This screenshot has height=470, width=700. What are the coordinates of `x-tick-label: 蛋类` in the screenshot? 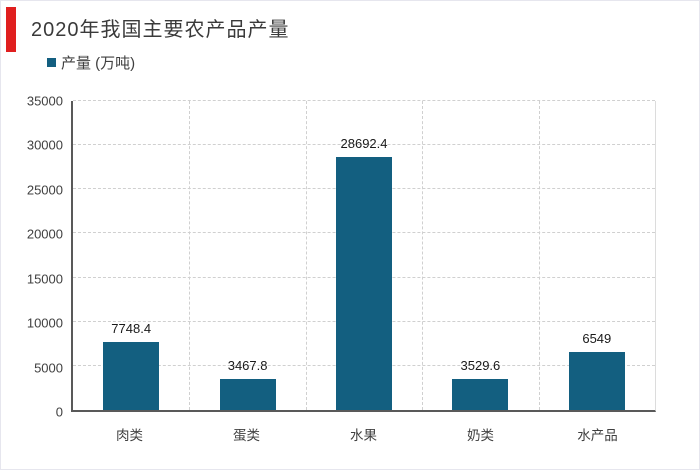 It's located at (246, 435).